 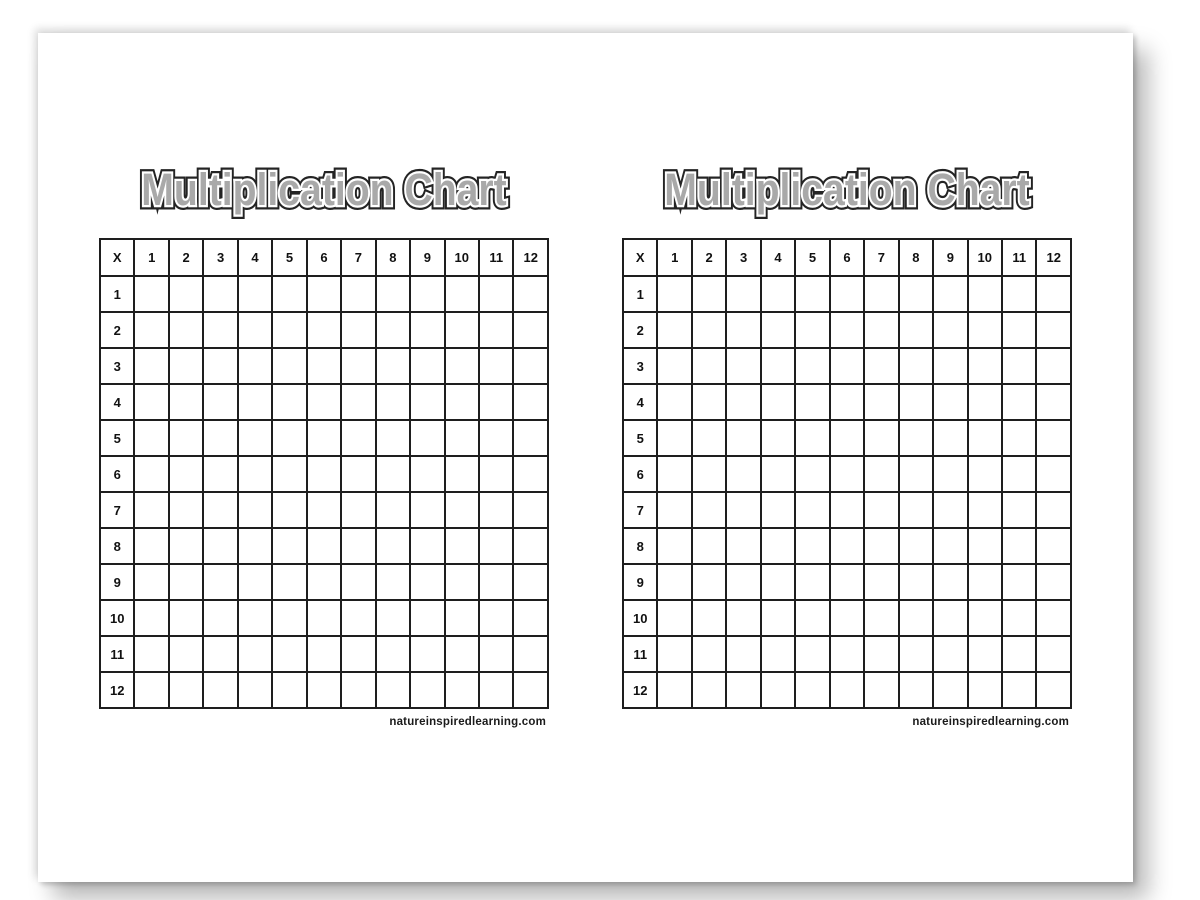 I want to click on row-header-cell: 6, so click(x=117, y=474).